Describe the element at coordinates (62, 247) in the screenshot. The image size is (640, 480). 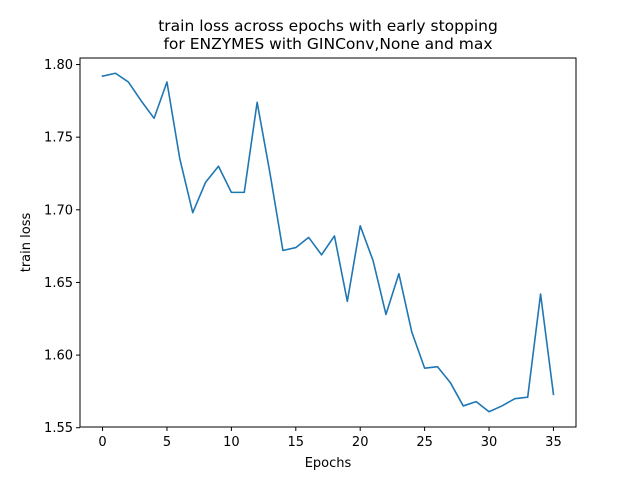
I see `y-axis: 1.55 1.60 1.65 1.70 1.75 1.80` at that location.